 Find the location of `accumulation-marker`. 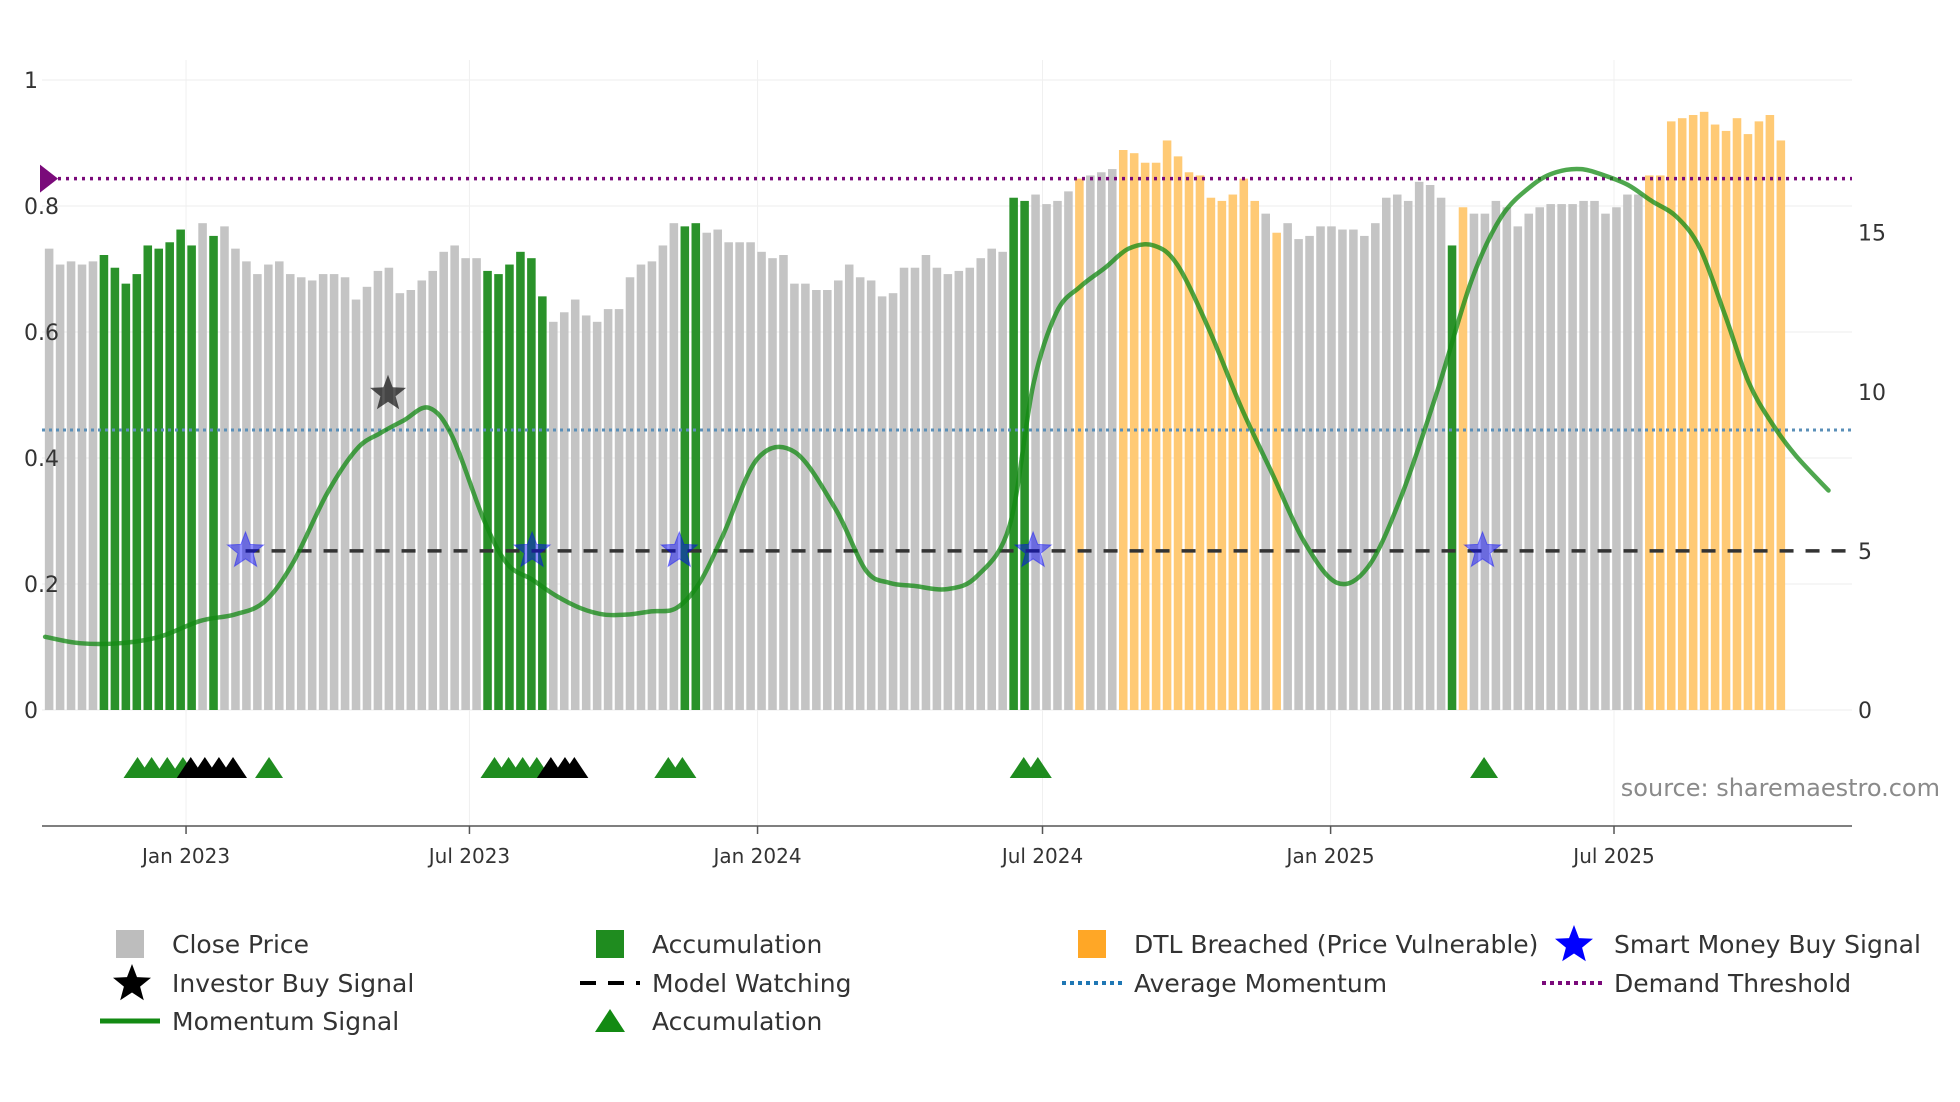

accumulation-marker is located at coordinates (682, 767).